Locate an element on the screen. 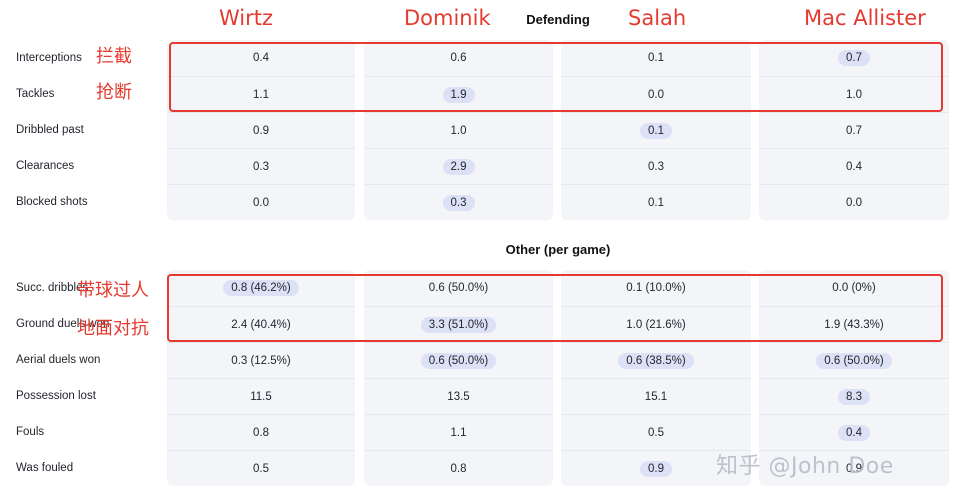  stat-value-highlighted: 8.3 is located at coordinates (854, 396).